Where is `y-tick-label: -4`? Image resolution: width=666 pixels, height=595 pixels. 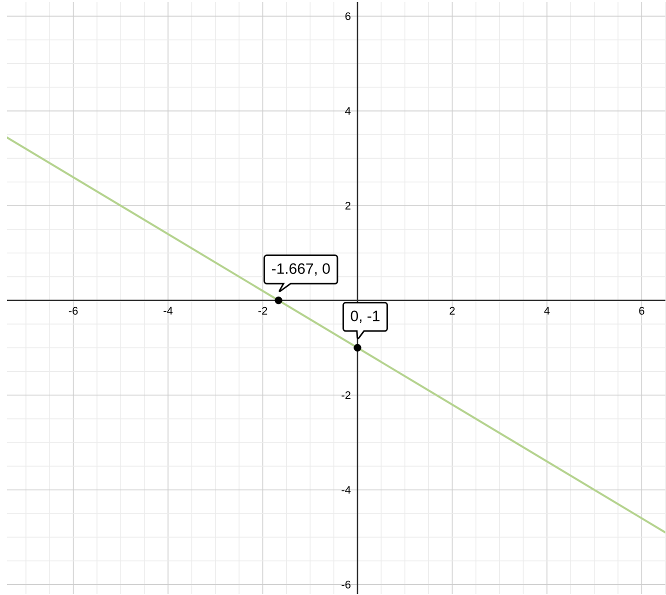 y-tick-label: -4 is located at coordinates (346, 490).